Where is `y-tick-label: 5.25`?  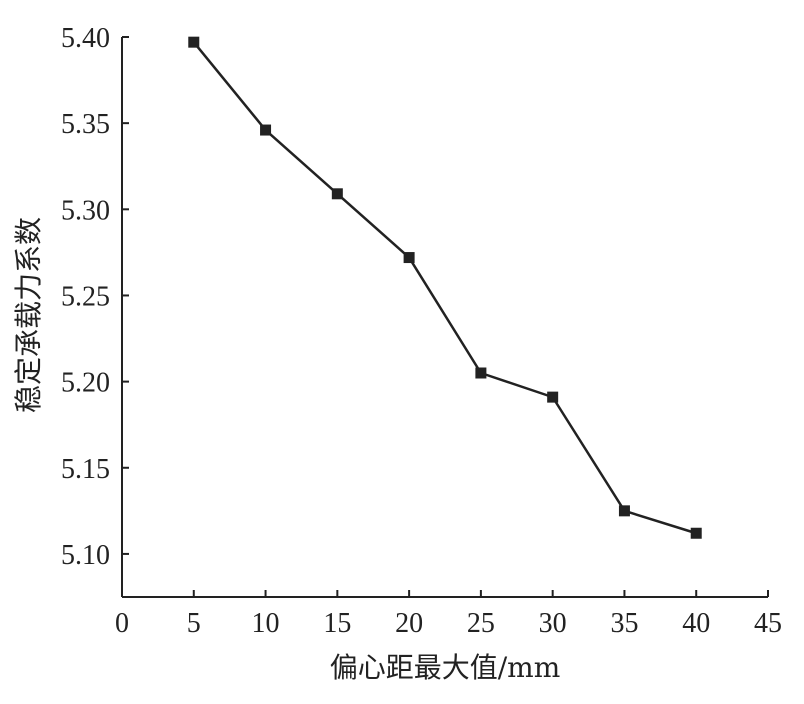
y-tick-label: 5.25 is located at coordinates (85, 296).